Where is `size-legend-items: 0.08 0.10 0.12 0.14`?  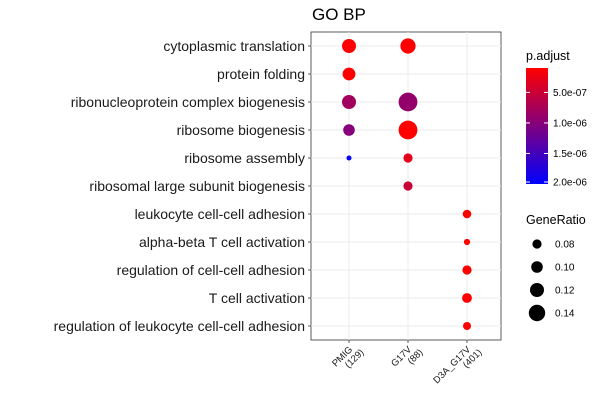
size-legend-items: 0.08 0.10 0.12 0.14 is located at coordinates (551, 280).